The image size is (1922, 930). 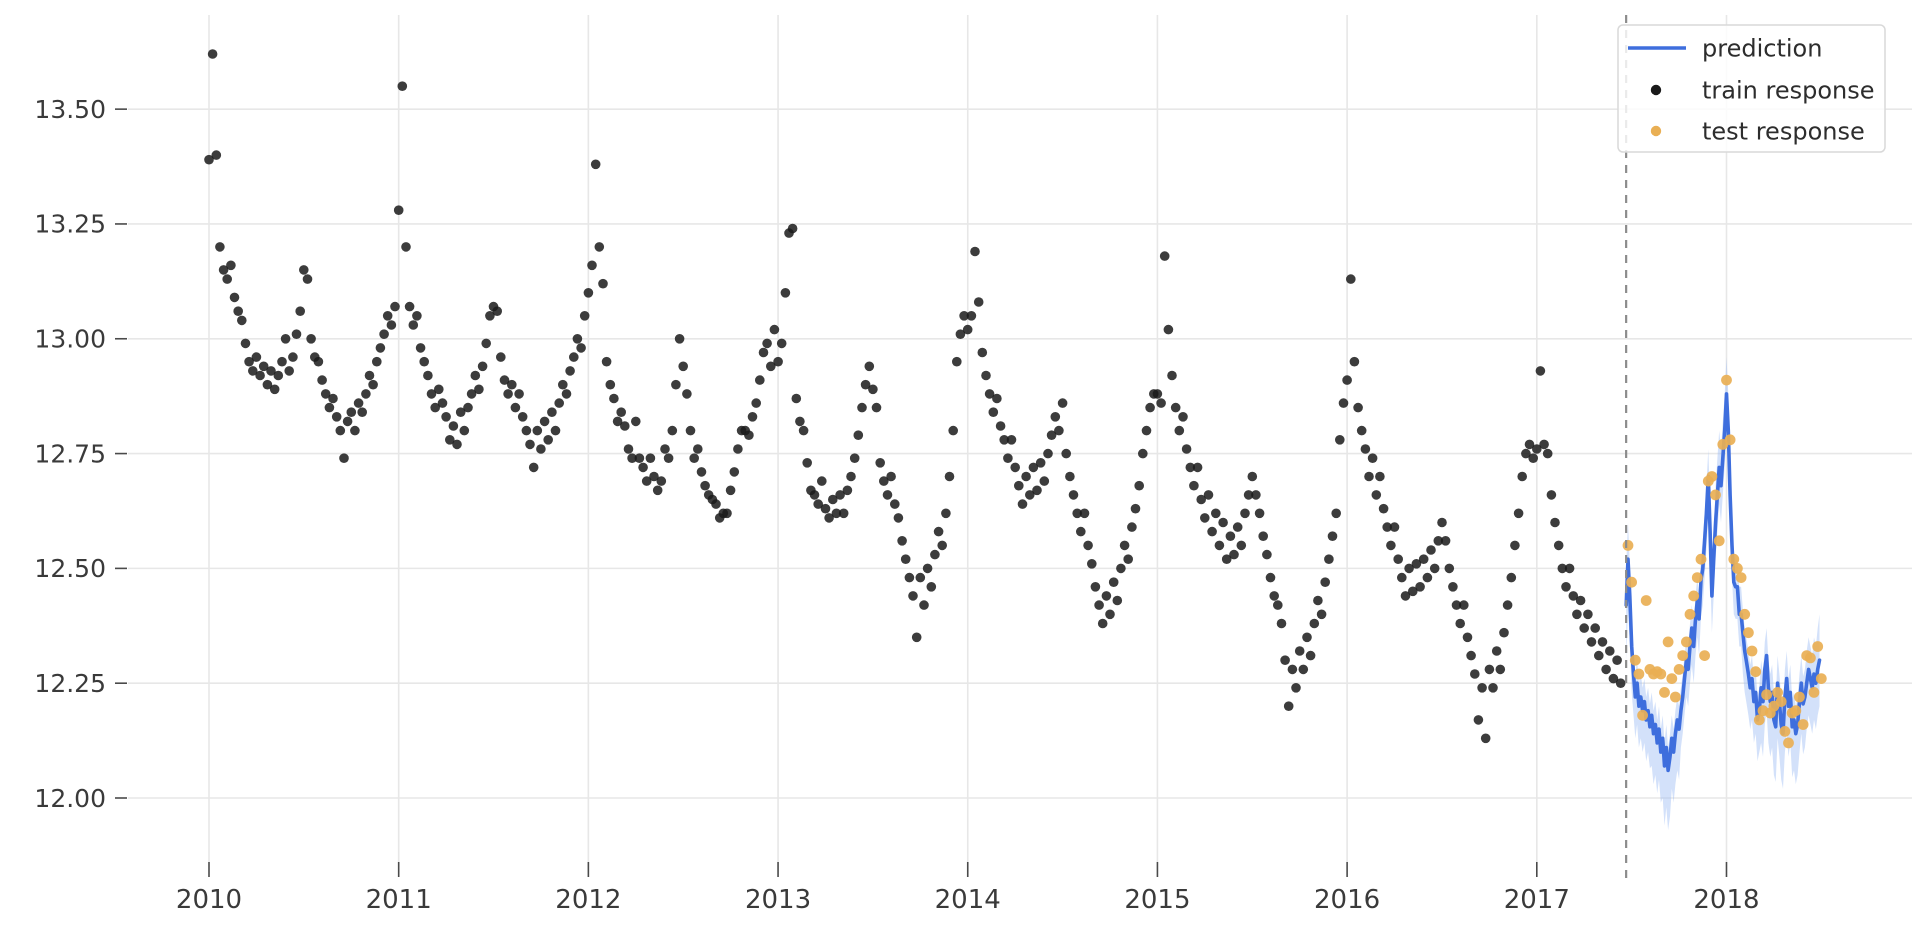 What do you see at coordinates (1157, 900) in the screenshot?
I see `x-tick-label: 2015` at bounding box center [1157, 900].